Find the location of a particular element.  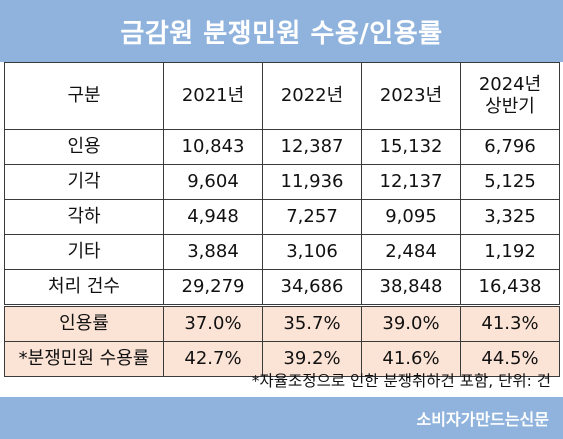

cell-value: 41.6% is located at coordinates (411, 359).